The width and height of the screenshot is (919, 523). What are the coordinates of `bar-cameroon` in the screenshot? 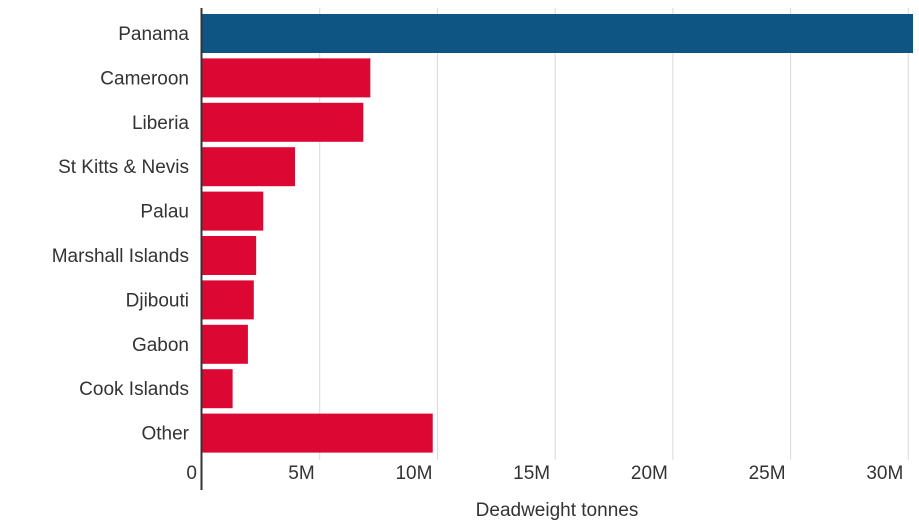 It's located at (286, 78).